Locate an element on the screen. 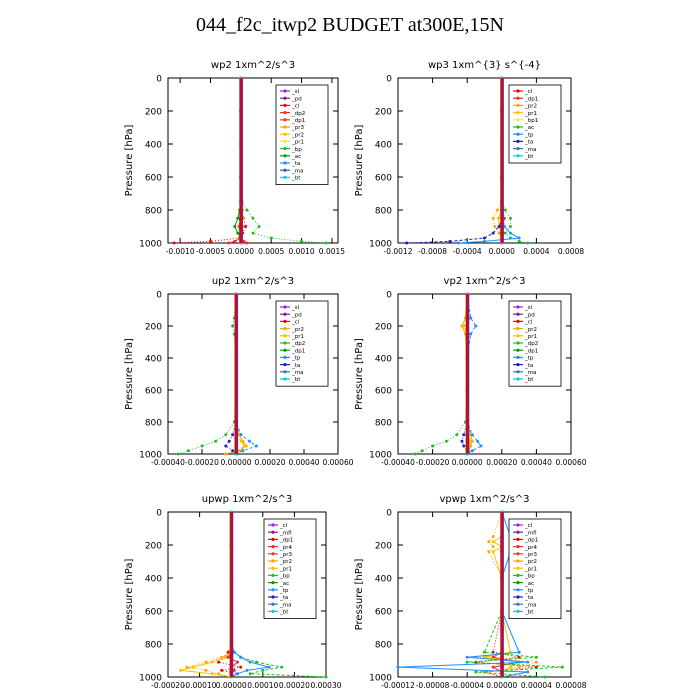 This screenshot has height=700, width=700. y-tick-label: 200 is located at coordinates (383, 113).